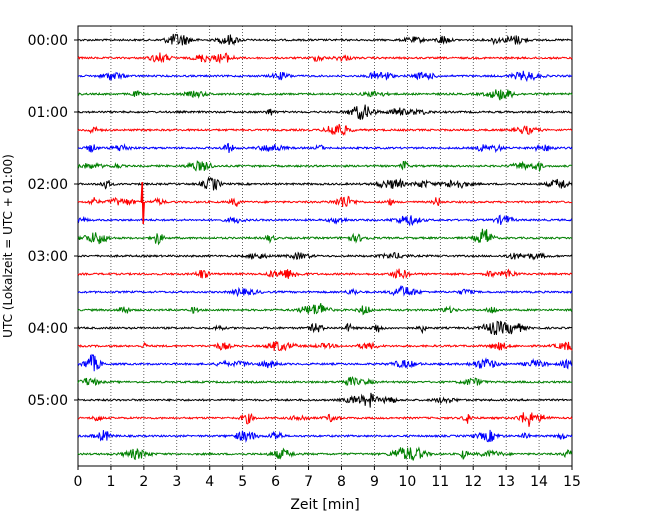 The height and width of the screenshot is (520, 650). I want to click on y-tick-label: 01:00, so click(48, 113).